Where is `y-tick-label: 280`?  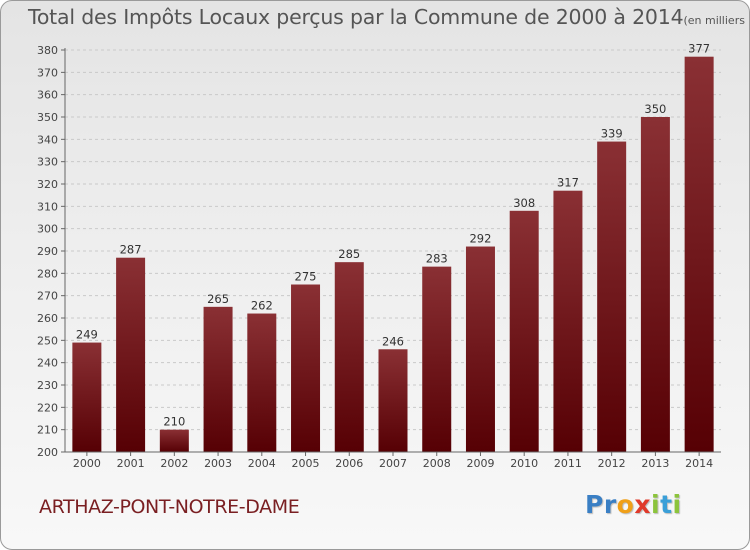 y-tick-label: 280 is located at coordinates (47, 273).